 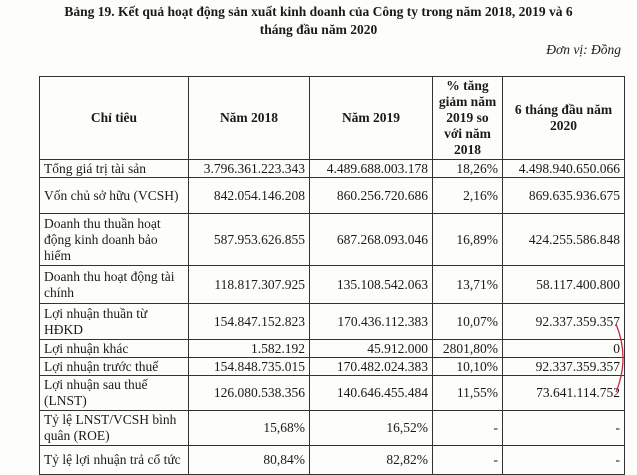 I want to click on red-bracket-annotation, so click(x=619, y=358).